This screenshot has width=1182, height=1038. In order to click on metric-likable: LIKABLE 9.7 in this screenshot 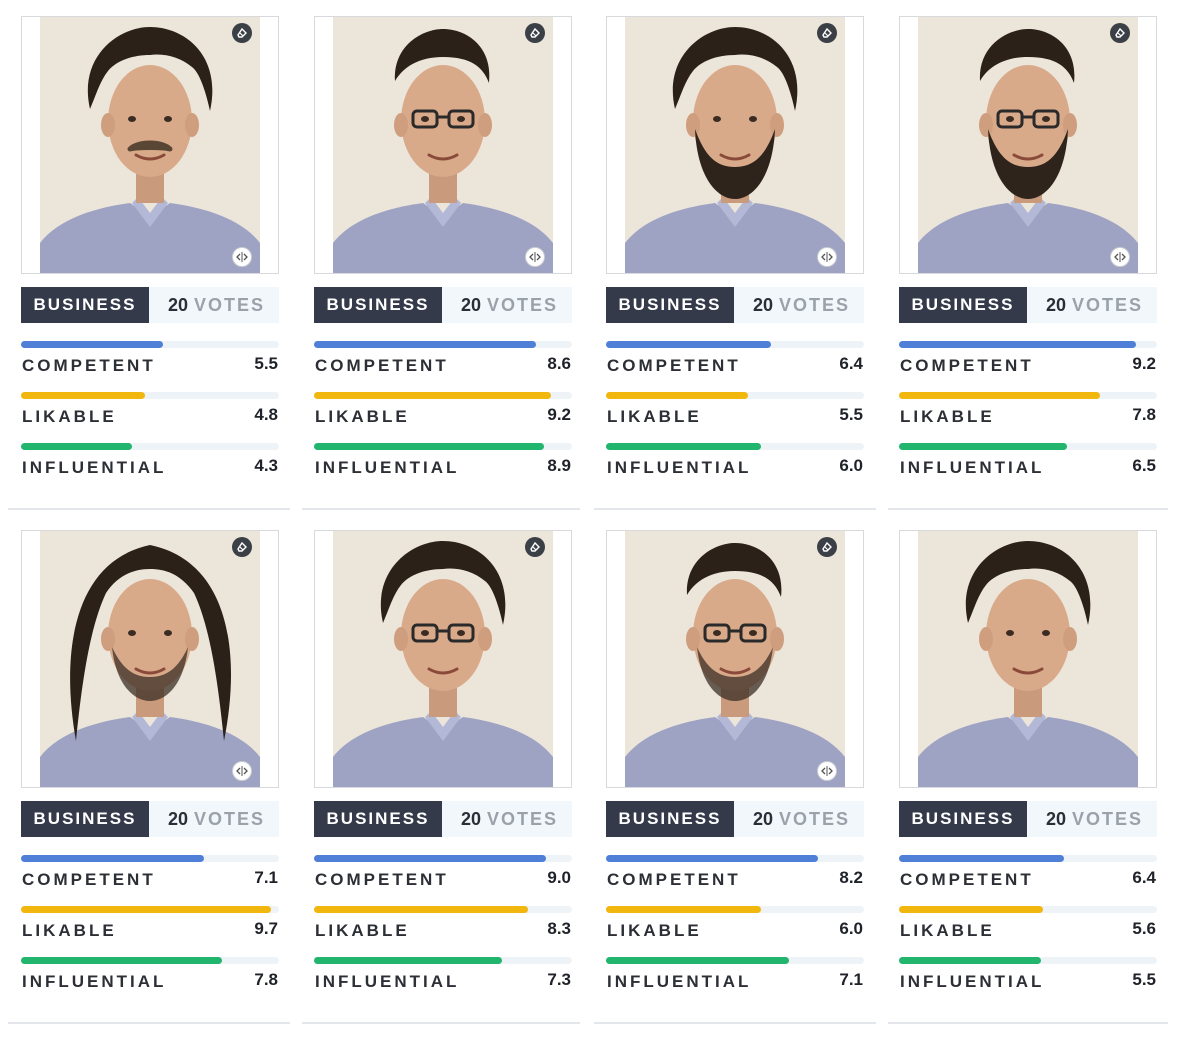, I will do `click(150, 926)`.